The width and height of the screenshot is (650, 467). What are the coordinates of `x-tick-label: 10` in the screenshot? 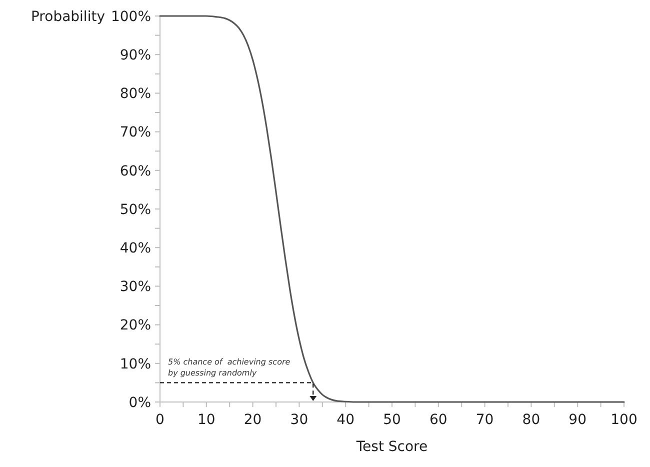 It's located at (206, 420).